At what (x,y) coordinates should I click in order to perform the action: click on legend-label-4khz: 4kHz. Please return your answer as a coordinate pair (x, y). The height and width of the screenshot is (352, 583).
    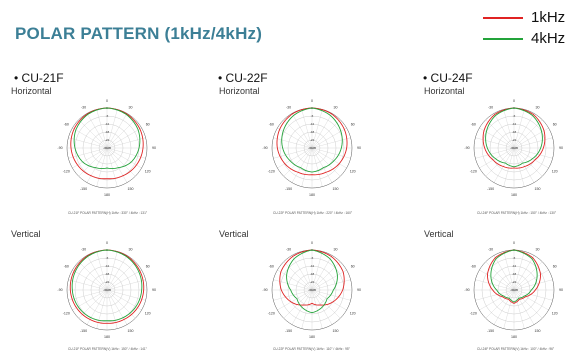
    Looking at the image, I should click on (548, 38).